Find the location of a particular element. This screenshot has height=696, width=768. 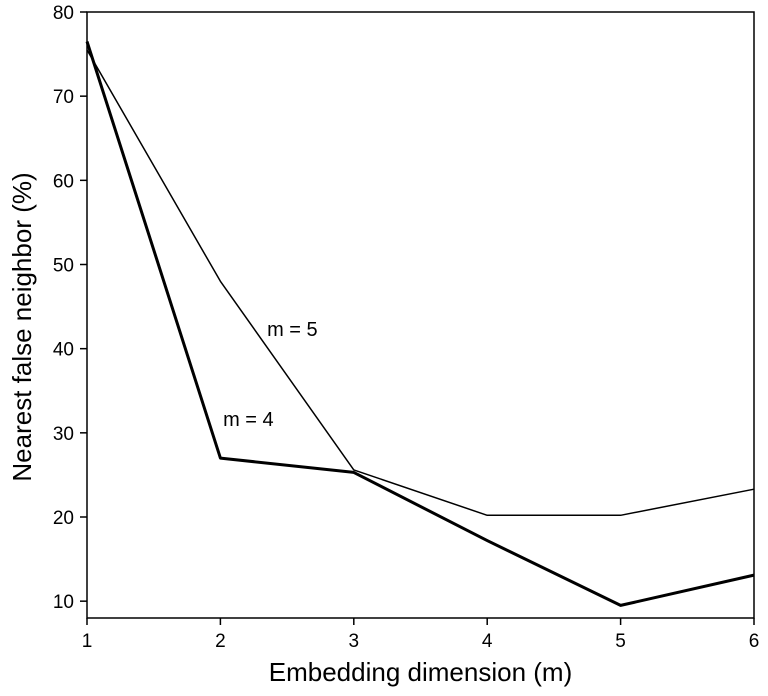

y-tick-label: 70 is located at coordinates (63, 97).